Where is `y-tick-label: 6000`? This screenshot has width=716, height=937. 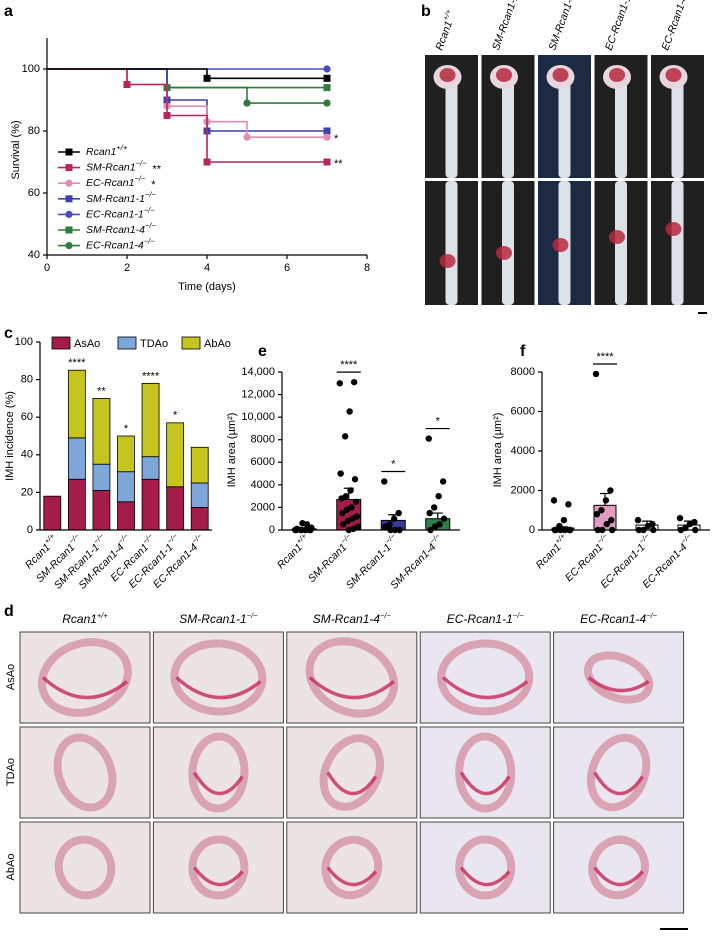 y-tick-label: 6000 is located at coordinates (523, 411).